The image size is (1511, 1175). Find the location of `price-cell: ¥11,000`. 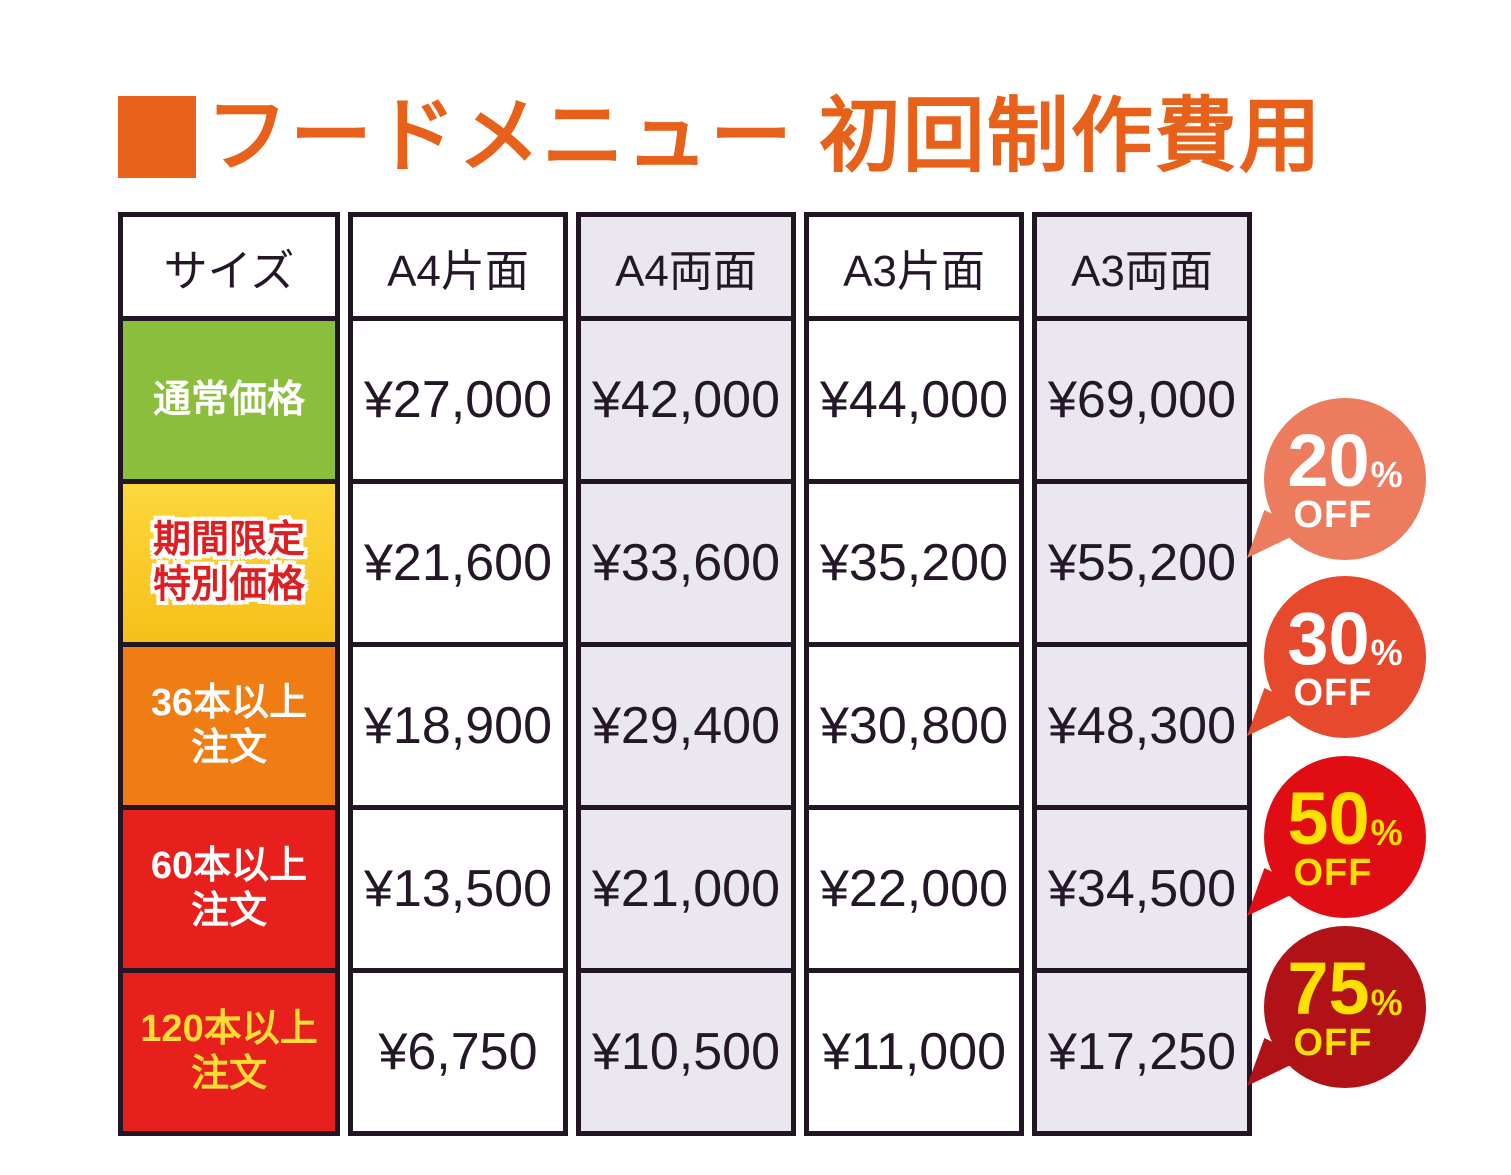

price-cell: ¥11,000 is located at coordinates (914, 1049).